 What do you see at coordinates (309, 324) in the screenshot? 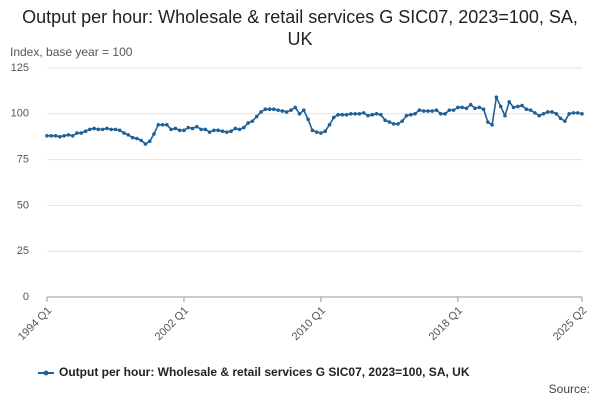
I see `x-tick-label: 2010 Q1` at bounding box center [309, 324].